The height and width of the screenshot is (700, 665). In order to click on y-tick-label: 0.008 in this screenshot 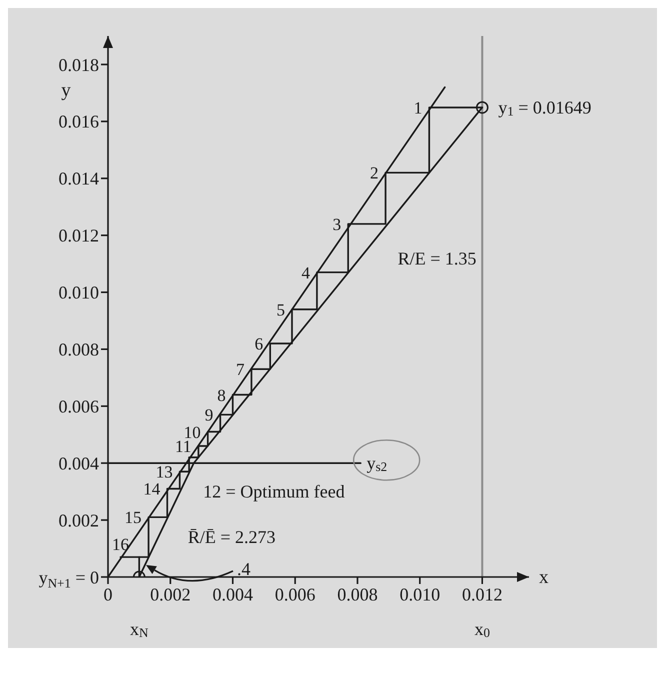, I will do `click(78, 350)`.